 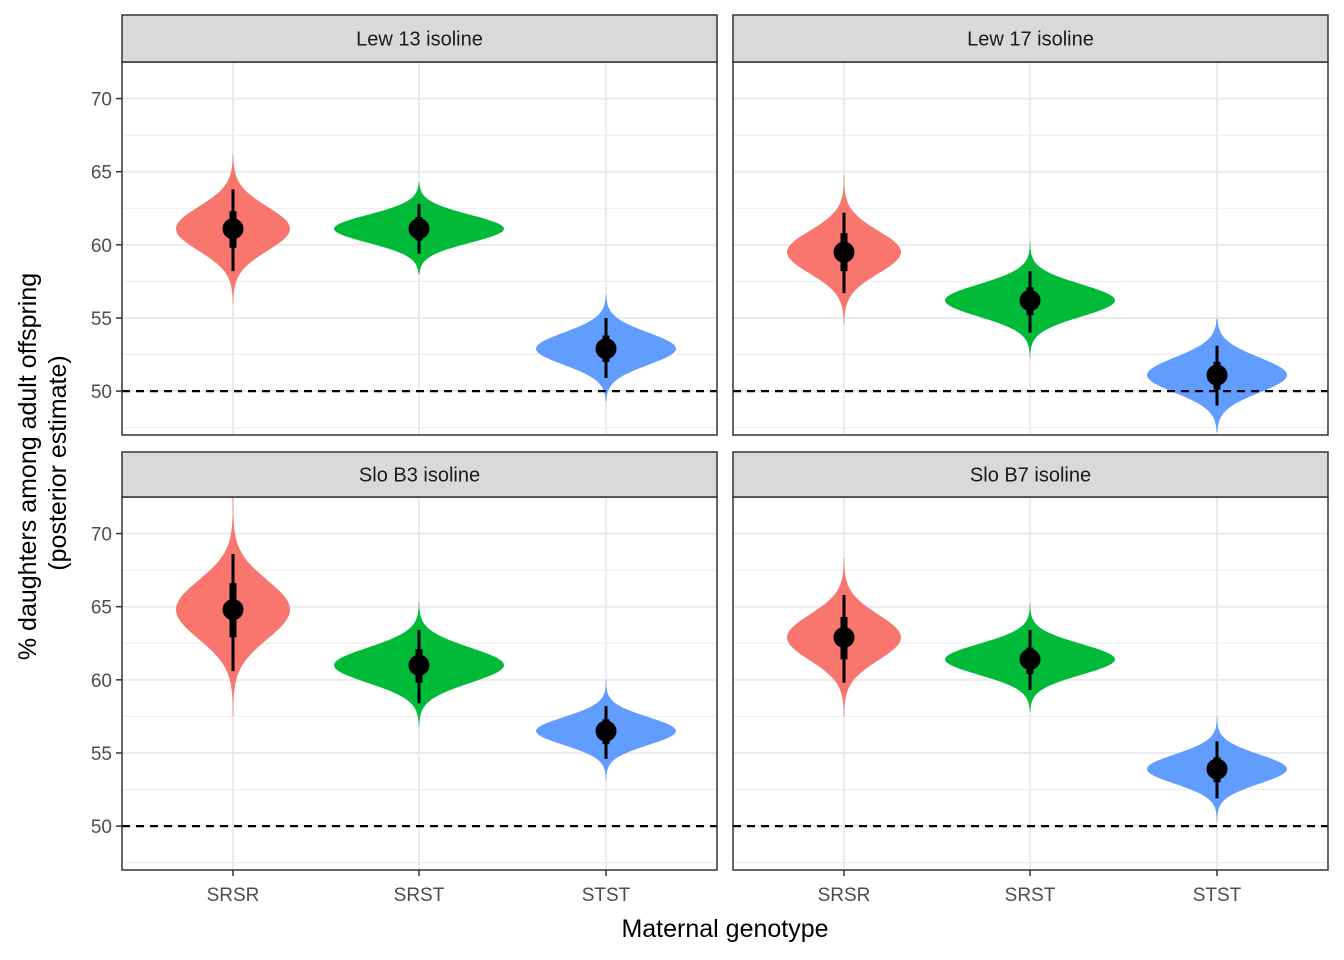 I want to click on y-axis-title-line-1: % daughters among adult offspring, so click(x=28, y=466).